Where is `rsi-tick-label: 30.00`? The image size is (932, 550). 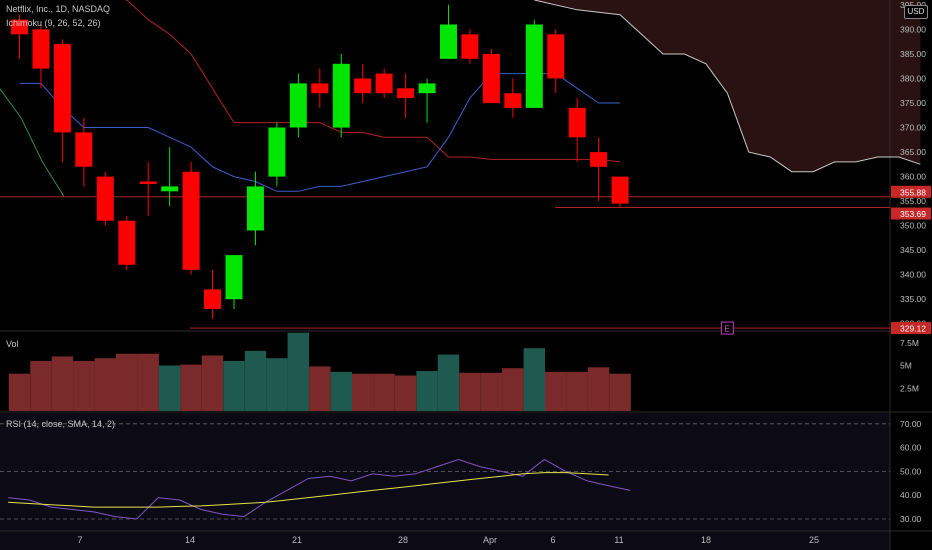
rsi-tick-label: 30.00 is located at coordinates (911, 519).